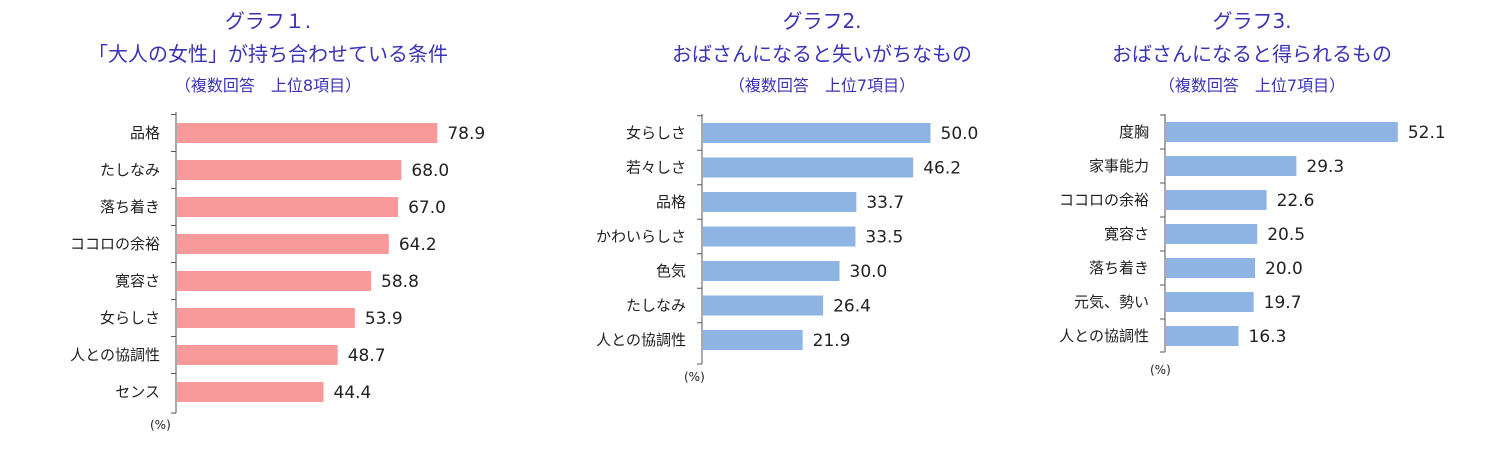  Describe the element at coordinates (466, 134) in the screenshot. I see `value-label: 78.9` at that location.